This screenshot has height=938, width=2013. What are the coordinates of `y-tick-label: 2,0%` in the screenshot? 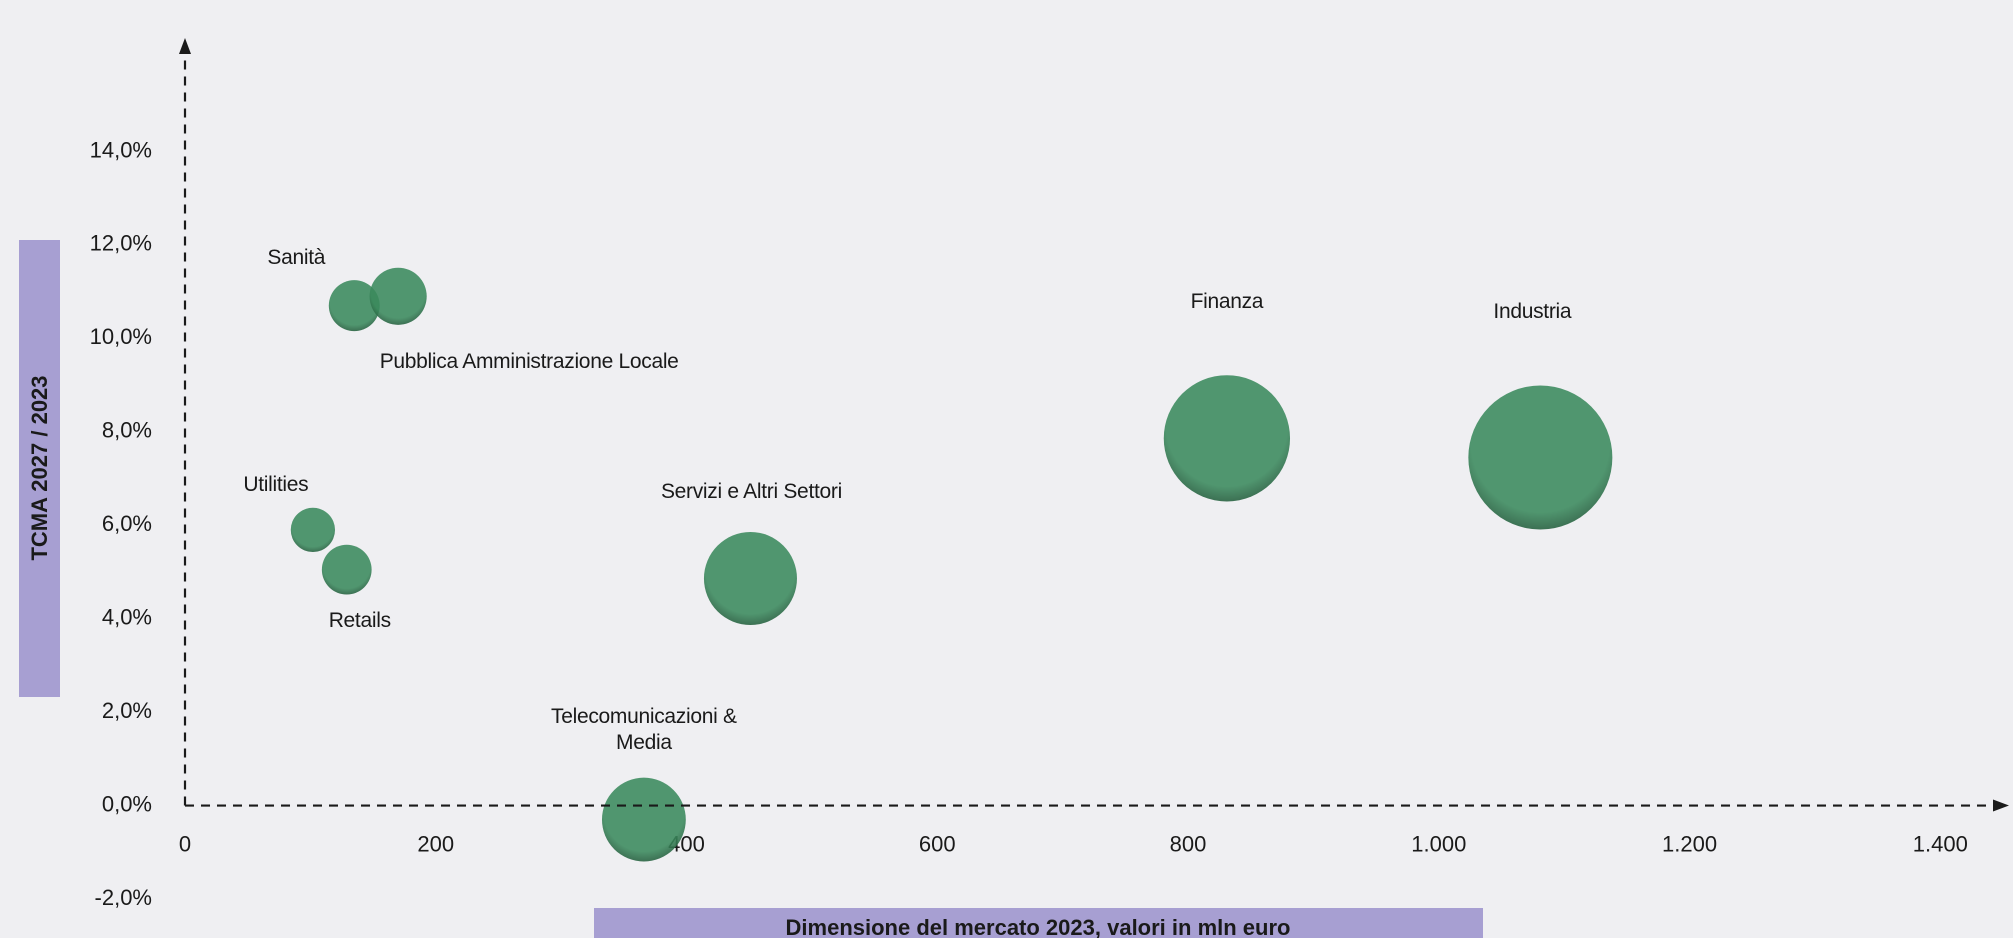 It's located at (127, 710).